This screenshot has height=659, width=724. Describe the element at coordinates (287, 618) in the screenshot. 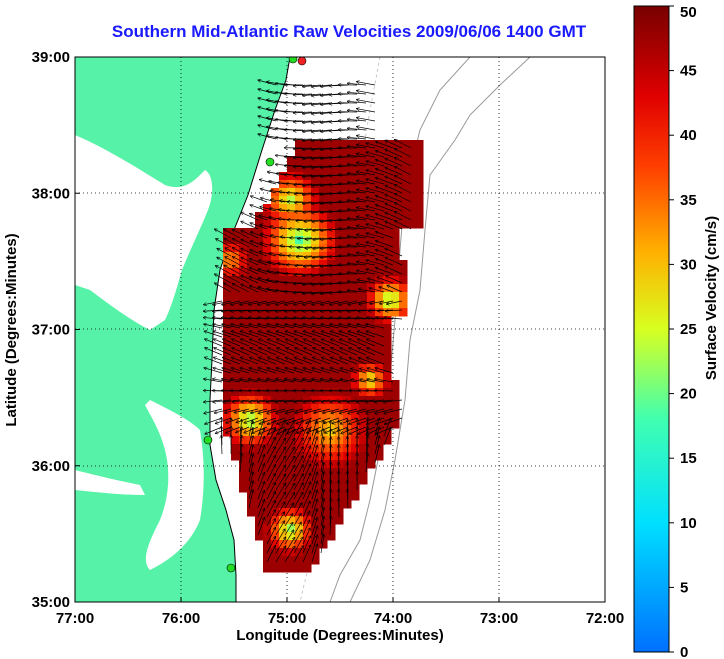

I see `lon-tick-label: 75:00` at that location.